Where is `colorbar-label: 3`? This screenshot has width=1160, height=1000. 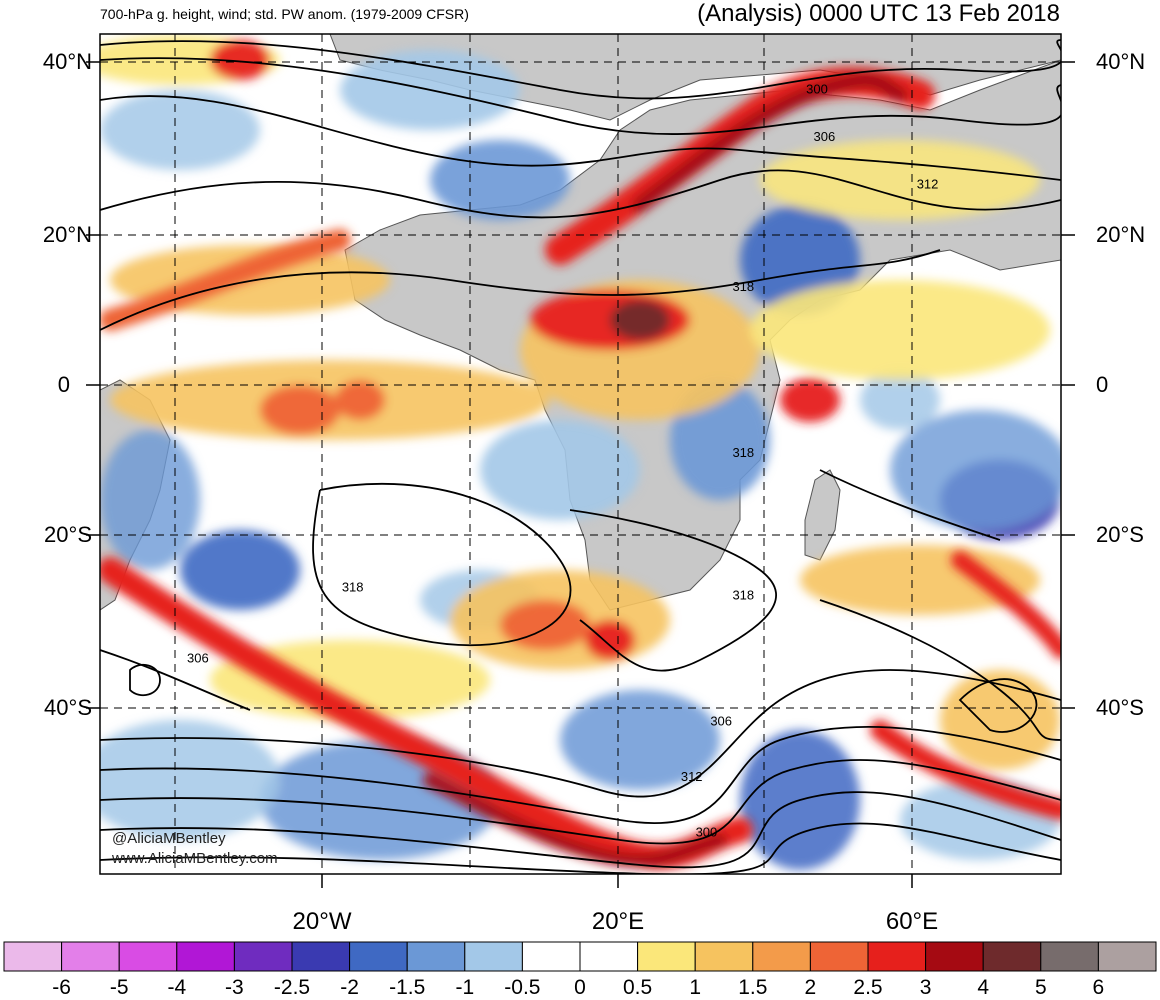
colorbar-label: 3 is located at coordinates (925, 987).